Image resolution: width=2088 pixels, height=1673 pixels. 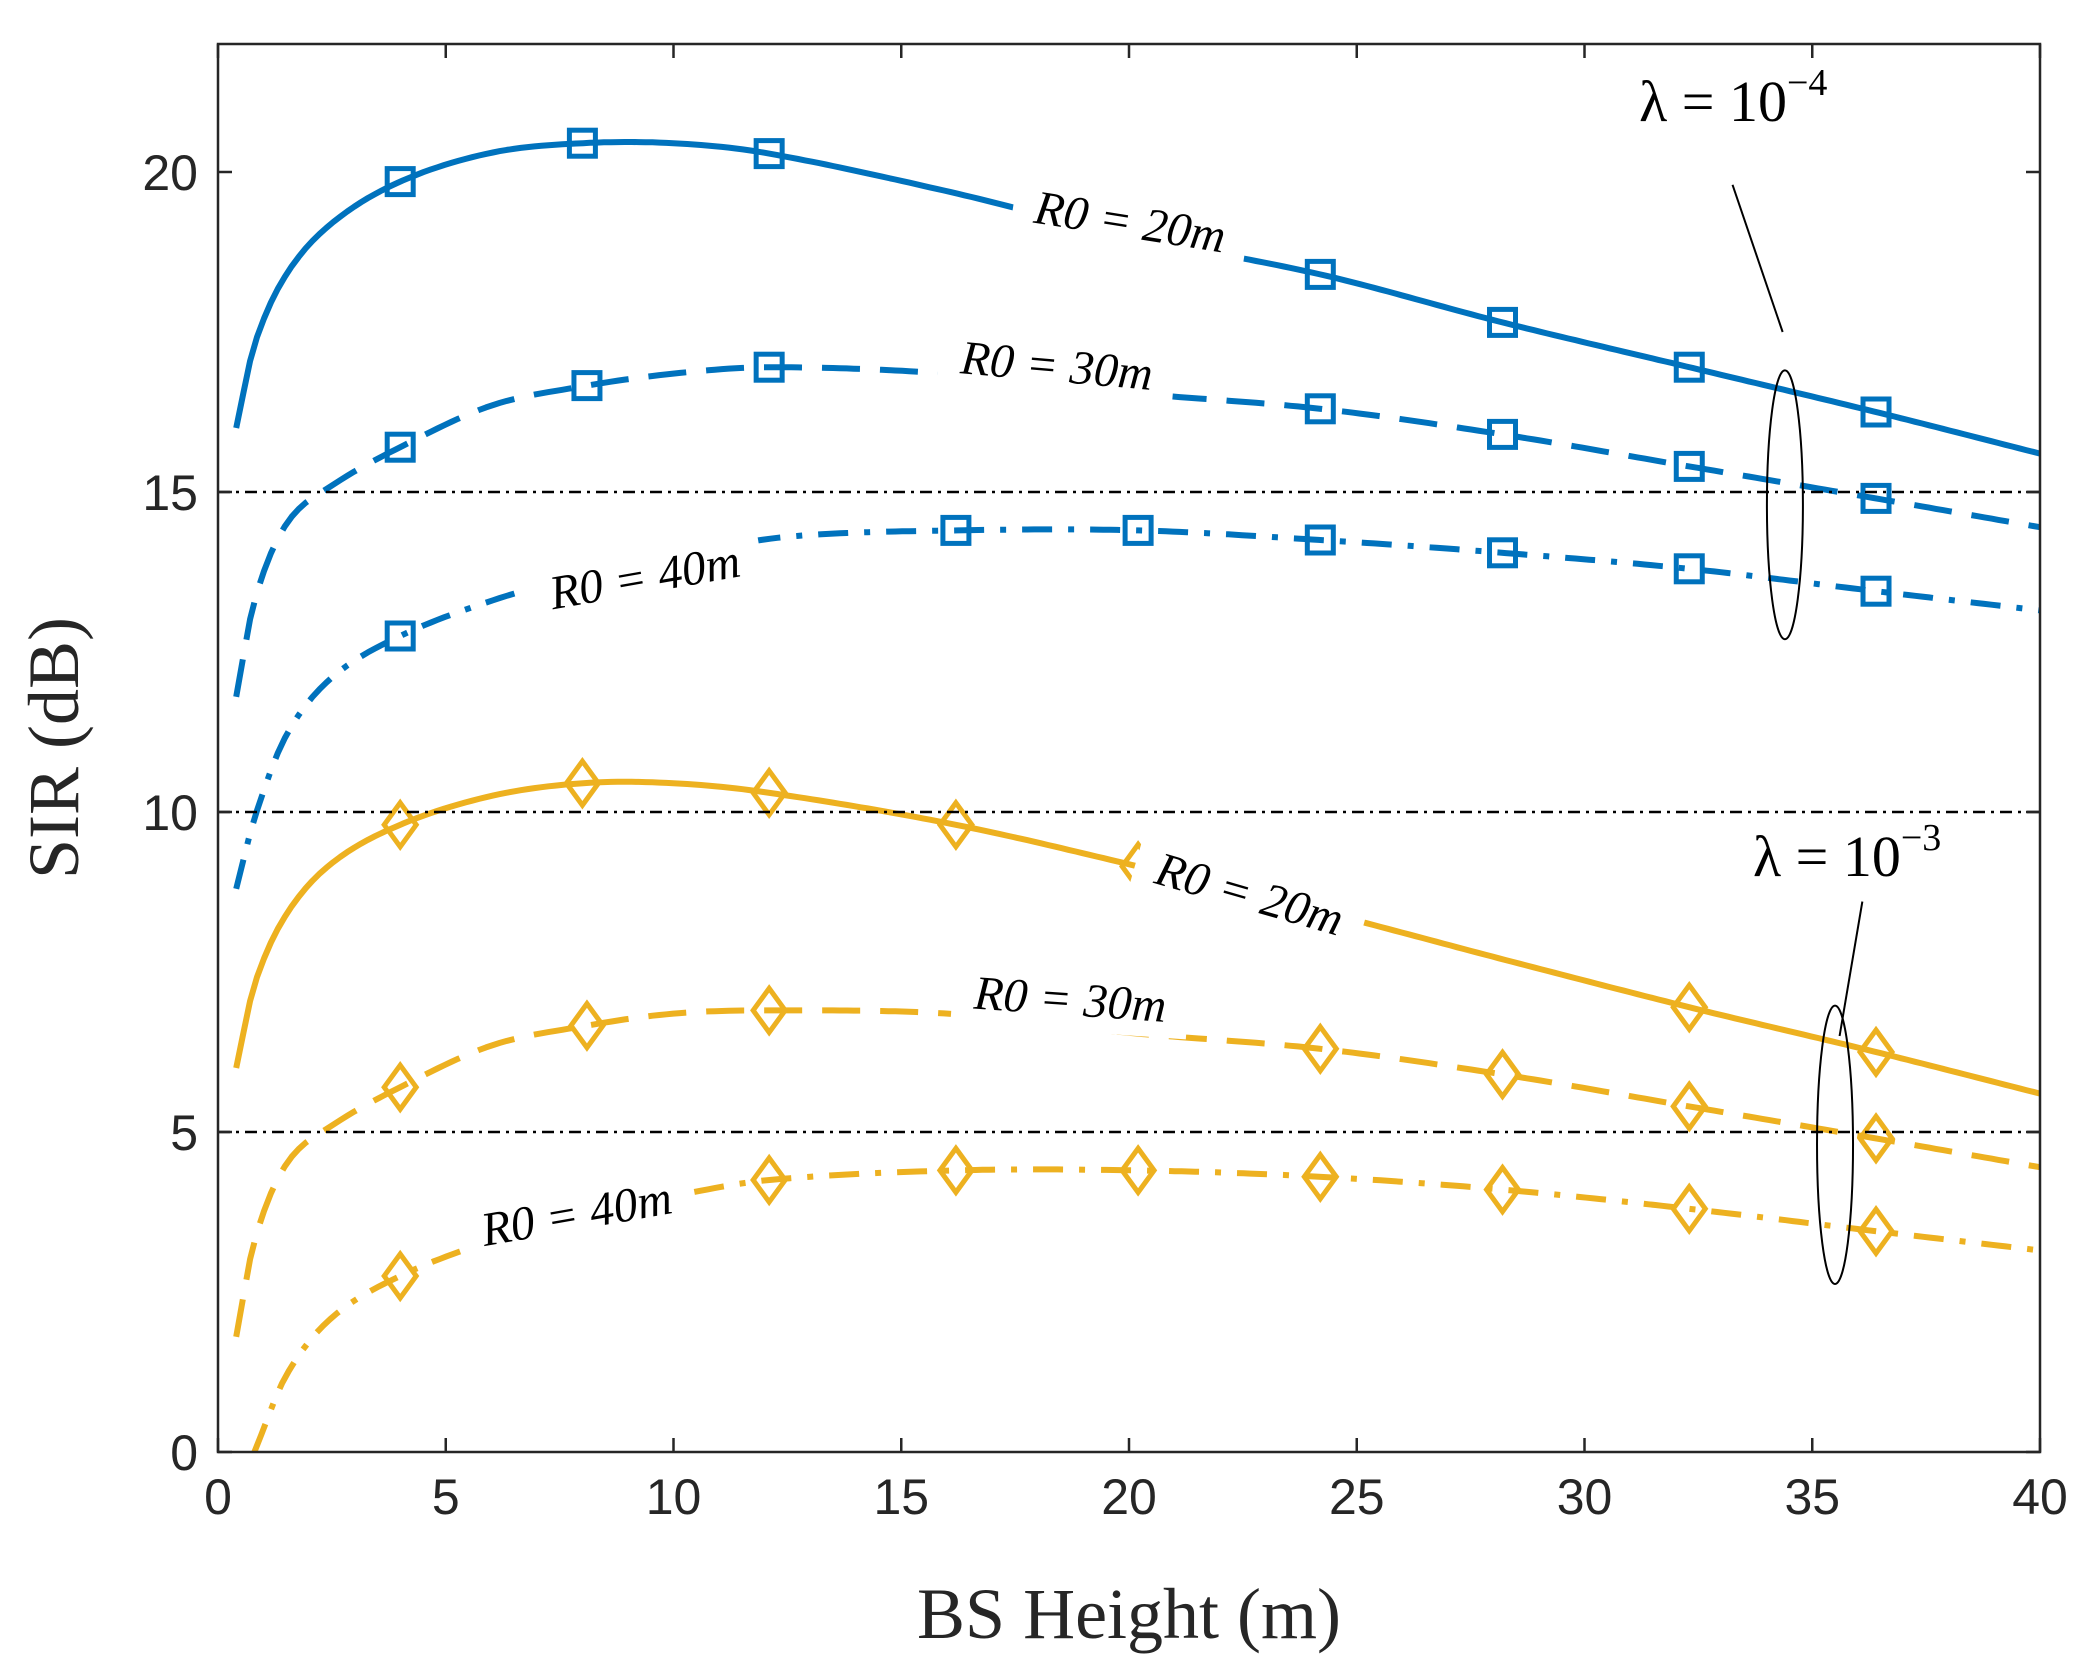 I want to click on x-tick-label-10: 10, so click(x=674, y=1497).